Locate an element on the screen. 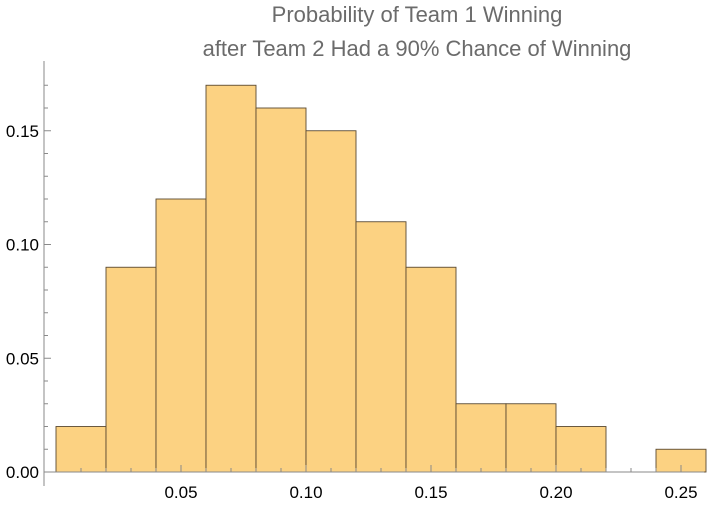  chart-subtitle: after Team 2 Had a 90% Chance of Winning is located at coordinates (417, 48).